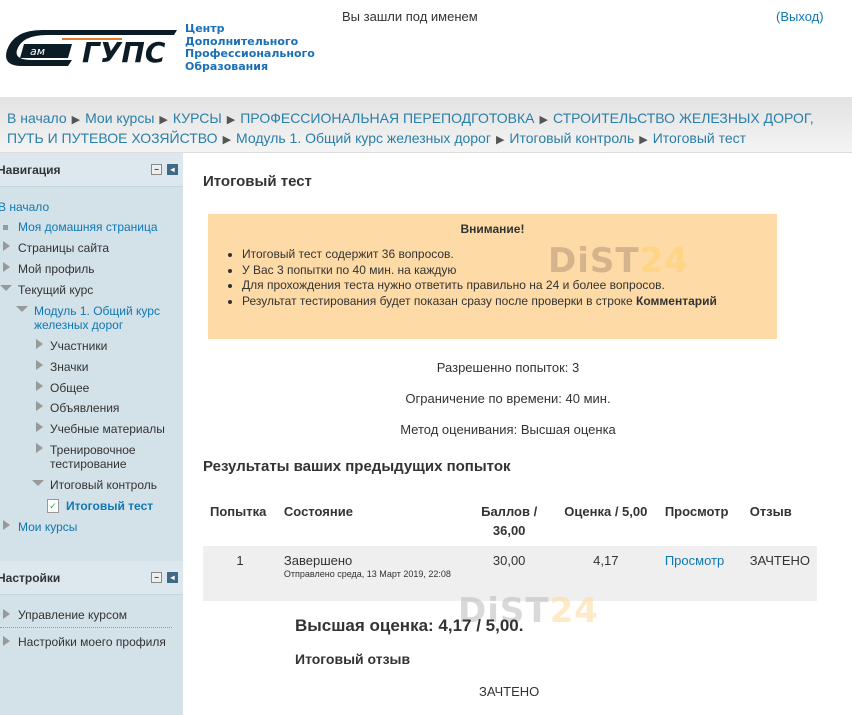 The width and height of the screenshot is (852, 715). Describe the element at coordinates (25, 207) in the screenshot. I see `nav-home: В начало` at that location.